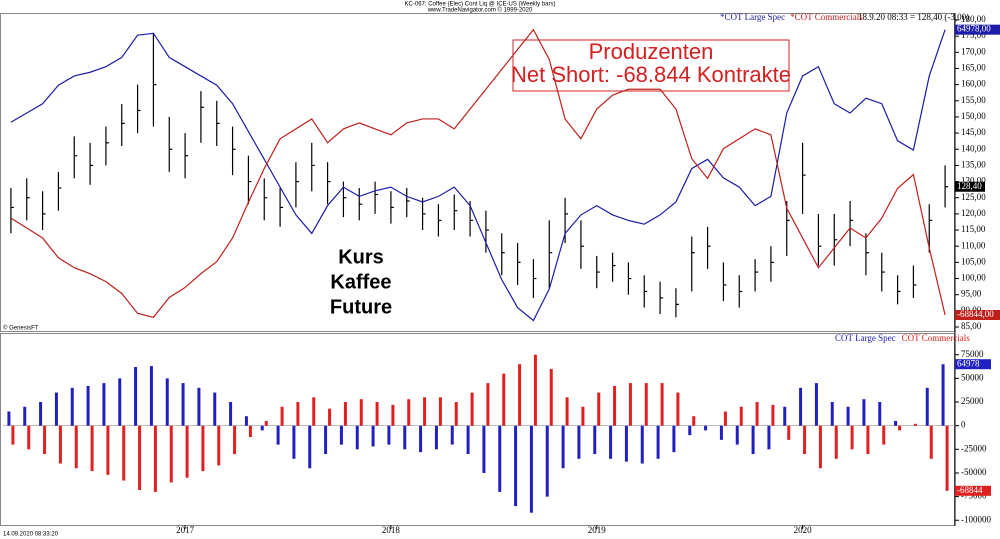  What do you see at coordinates (651, 74) in the screenshot?
I see `annotation: Net Short: -68.844 Kontrakte` at bounding box center [651, 74].